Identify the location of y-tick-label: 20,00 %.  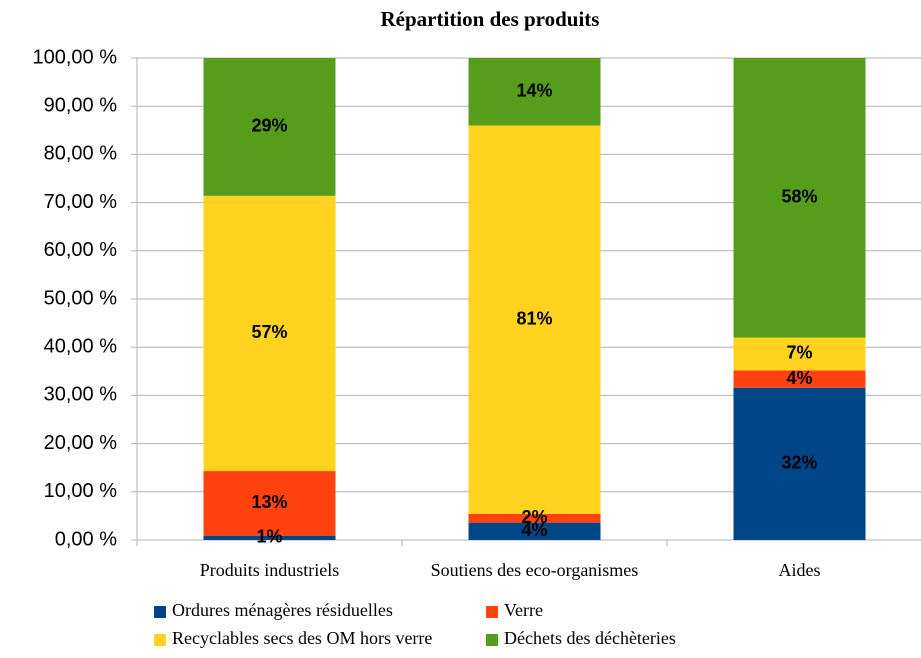
(81, 443).